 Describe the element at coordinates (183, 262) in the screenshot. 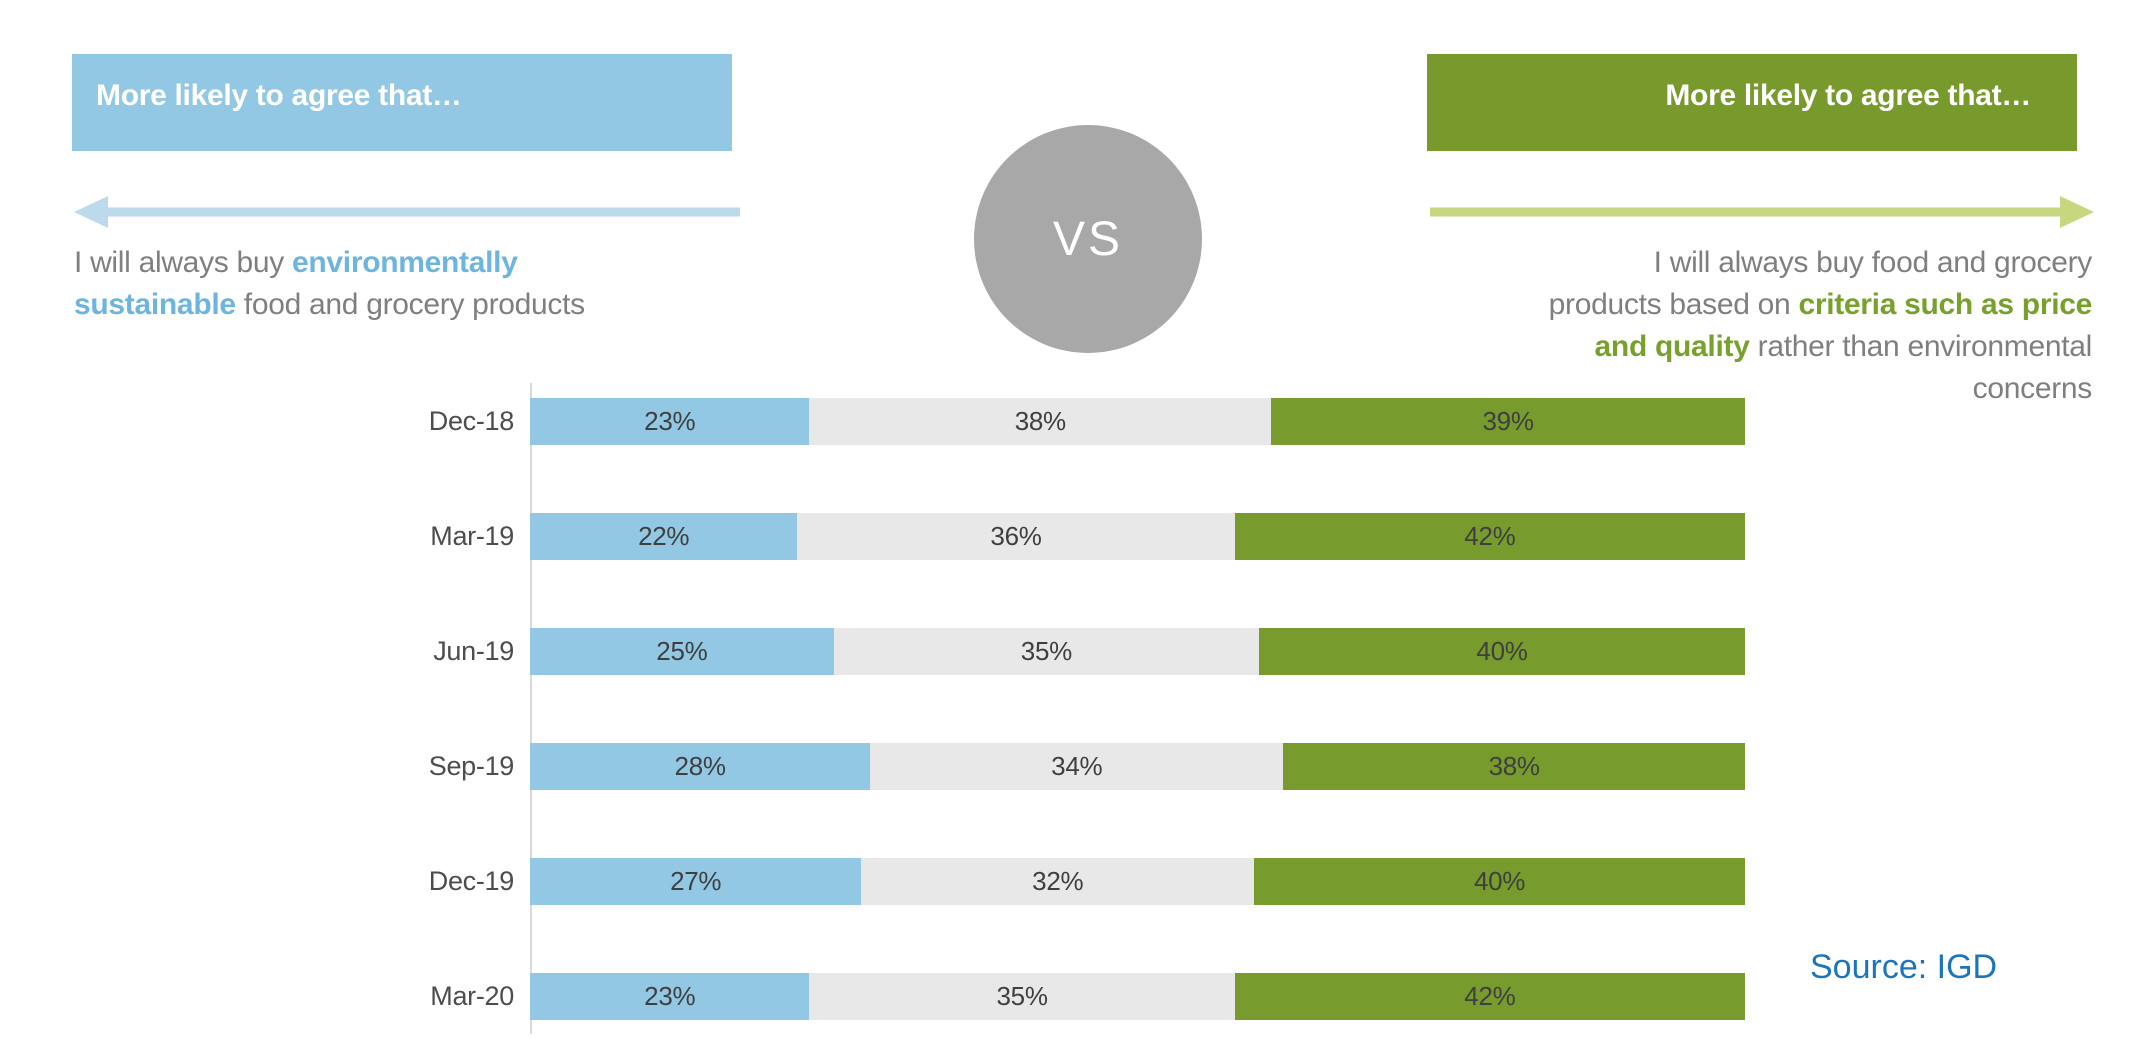

I see `left-statement-text: I will always buy` at that location.